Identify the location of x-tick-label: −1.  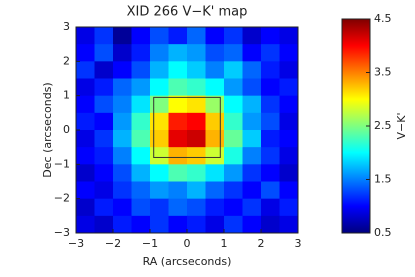
(150, 243).